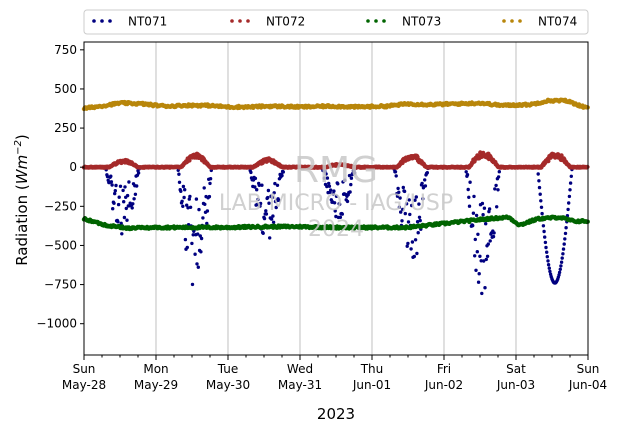 The image size is (620, 434). Describe the element at coordinates (588, 369) in the screenshot. I see `x-tick-label-day: Sun` at that location.